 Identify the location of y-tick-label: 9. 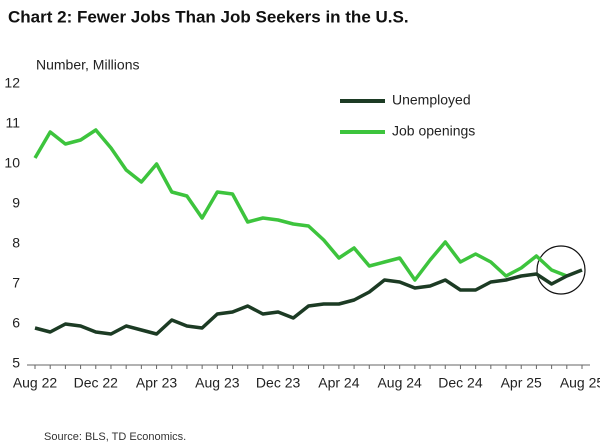
(16, 203).